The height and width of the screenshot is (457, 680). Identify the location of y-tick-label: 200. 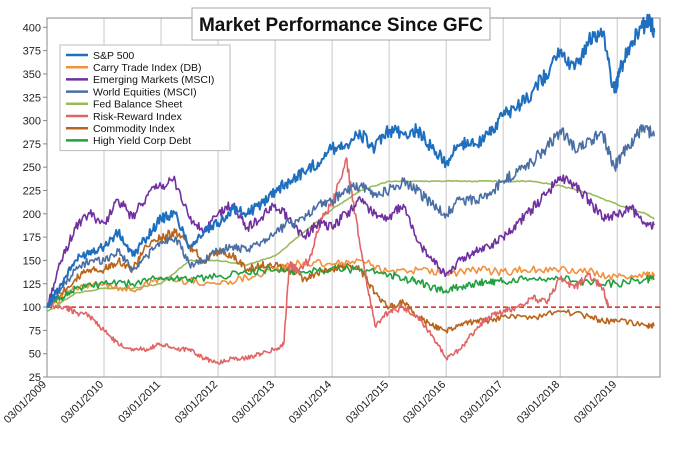
(32, 215).